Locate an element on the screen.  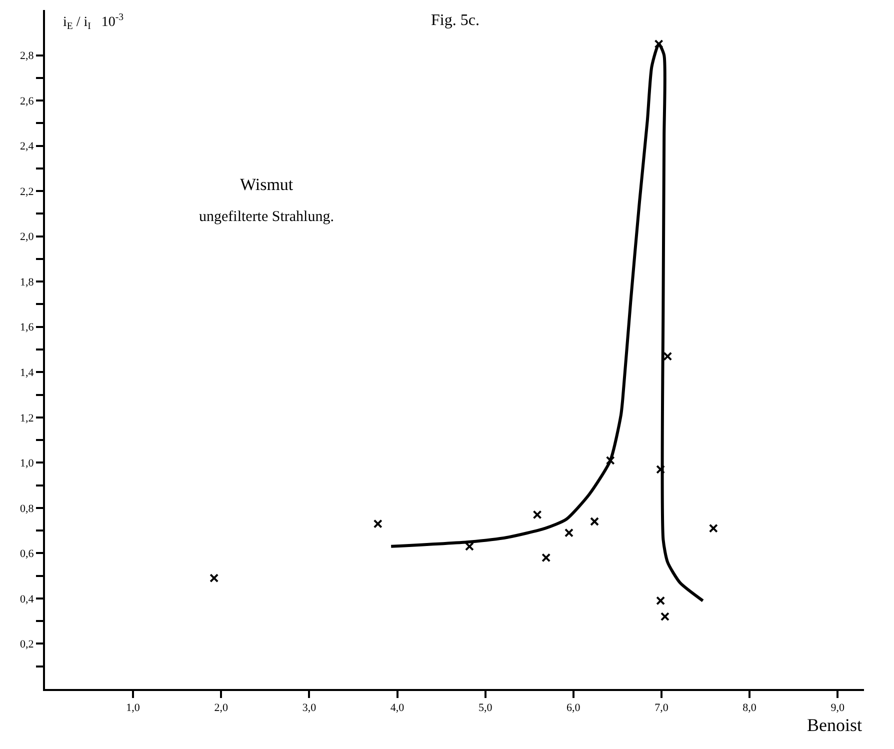
chart-title: Fig. 5c. is located at coordinates (455, 20).